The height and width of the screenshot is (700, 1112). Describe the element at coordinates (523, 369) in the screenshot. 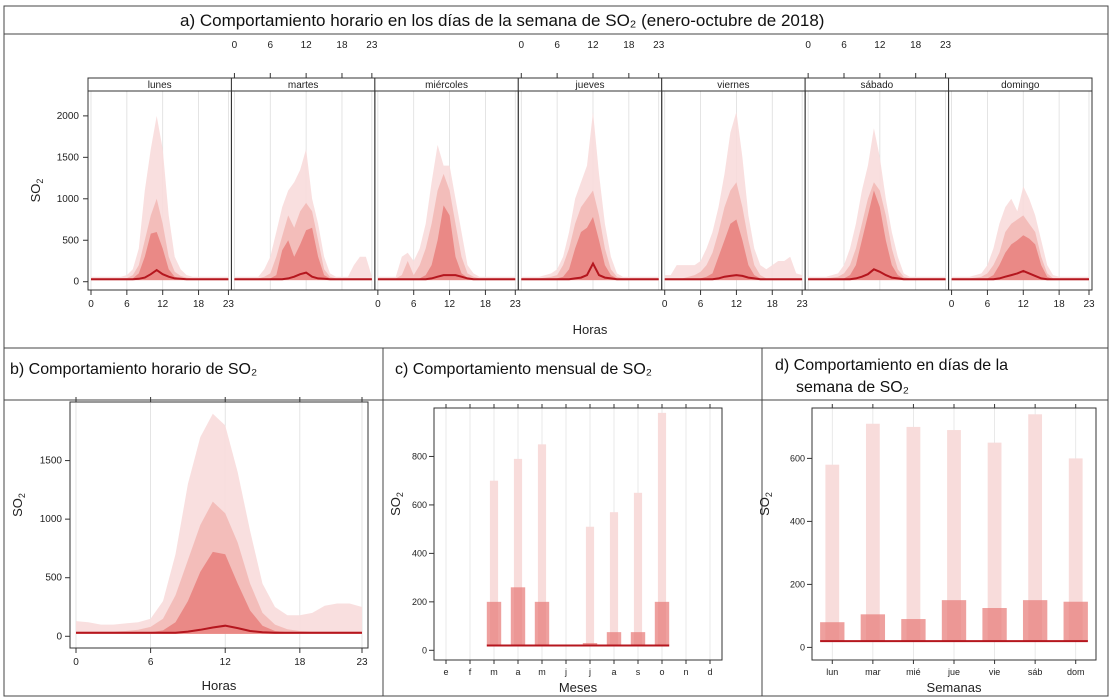

I see `panel-c-title: c) Comportamiento mensual de SO₂` at that location.